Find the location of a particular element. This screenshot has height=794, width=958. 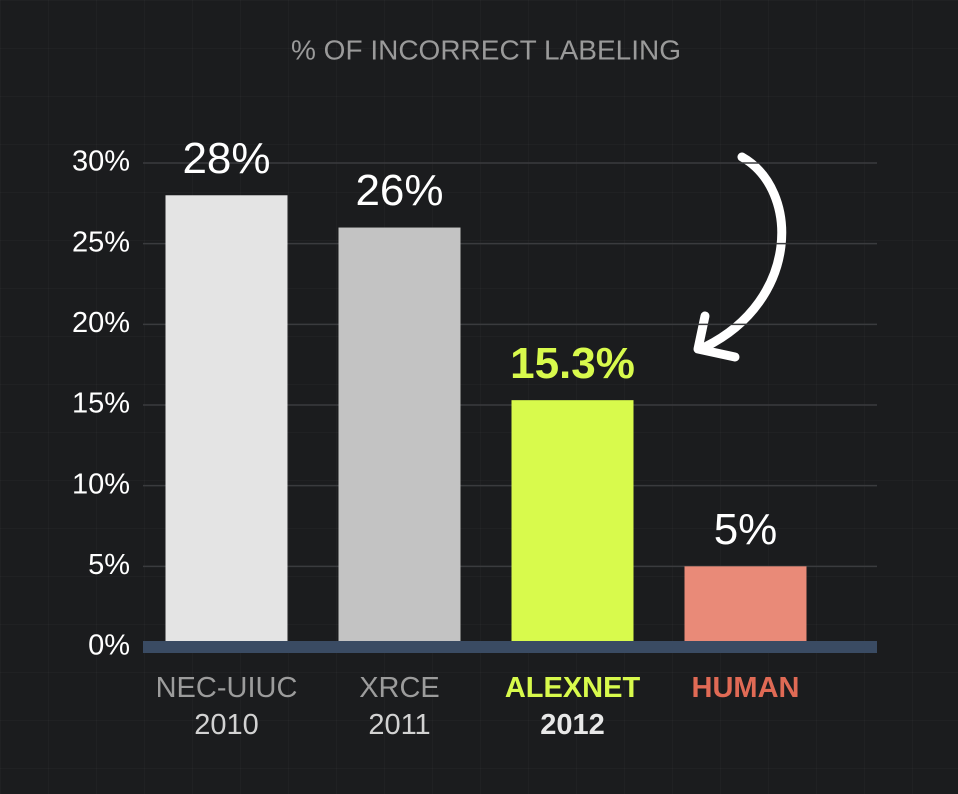

x-tick-label: HUMAN is located at coordinates (745, 688).